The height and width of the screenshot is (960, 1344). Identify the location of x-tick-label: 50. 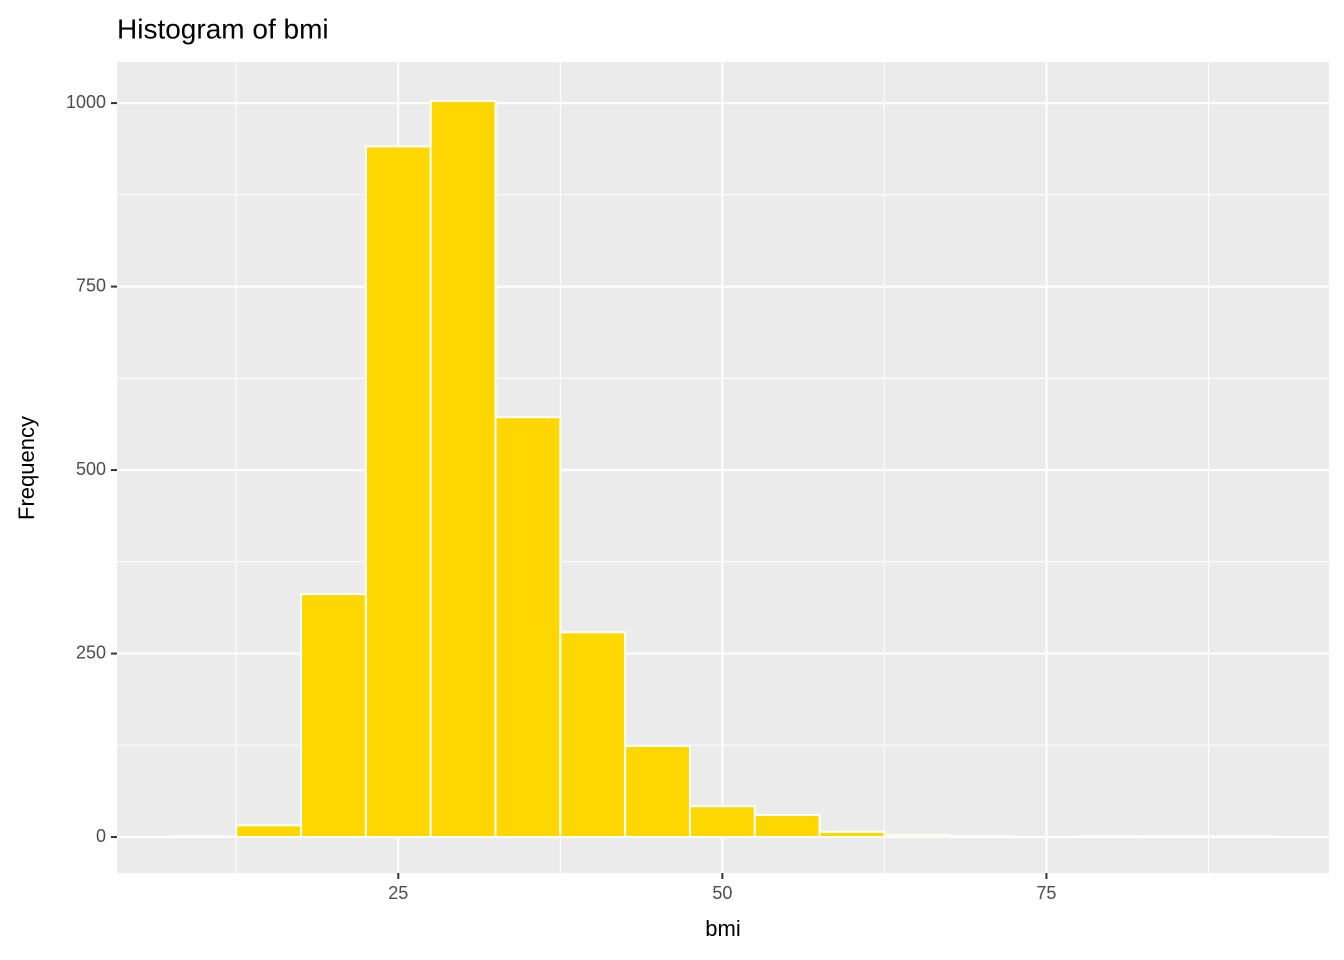
(722, 893).